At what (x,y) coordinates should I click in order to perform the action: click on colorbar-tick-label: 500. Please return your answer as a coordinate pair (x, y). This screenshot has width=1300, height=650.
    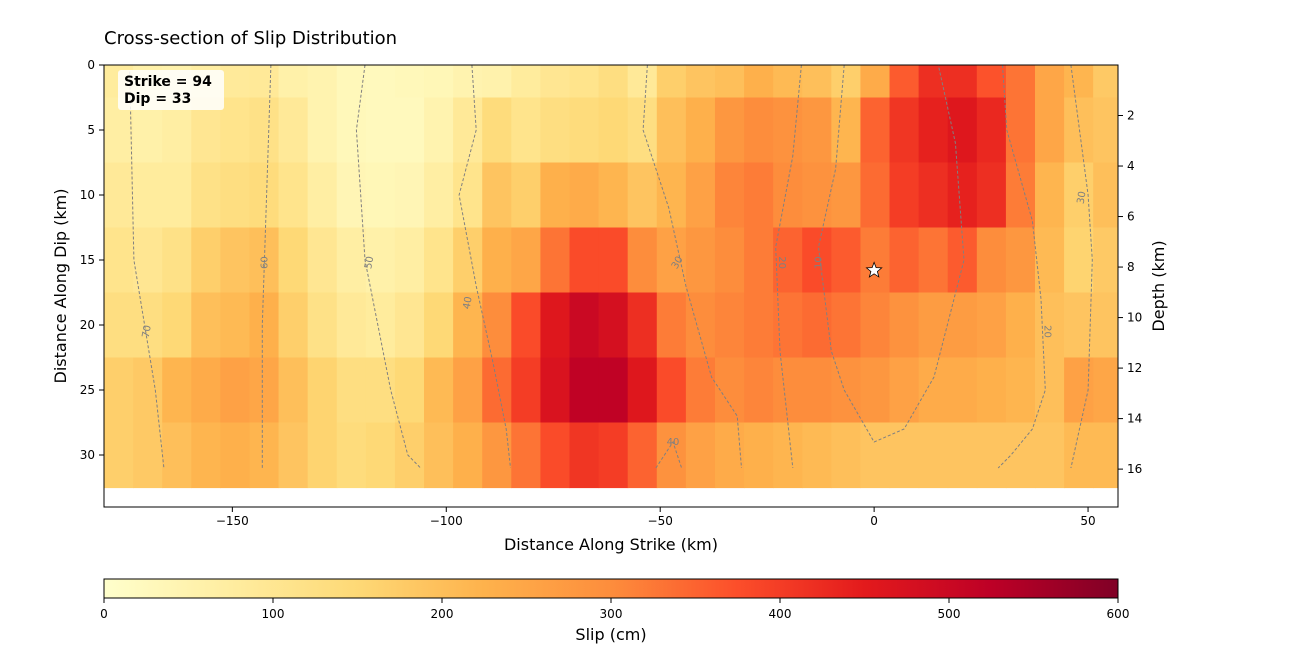
    Looking at the image, I should click on (949, 614).